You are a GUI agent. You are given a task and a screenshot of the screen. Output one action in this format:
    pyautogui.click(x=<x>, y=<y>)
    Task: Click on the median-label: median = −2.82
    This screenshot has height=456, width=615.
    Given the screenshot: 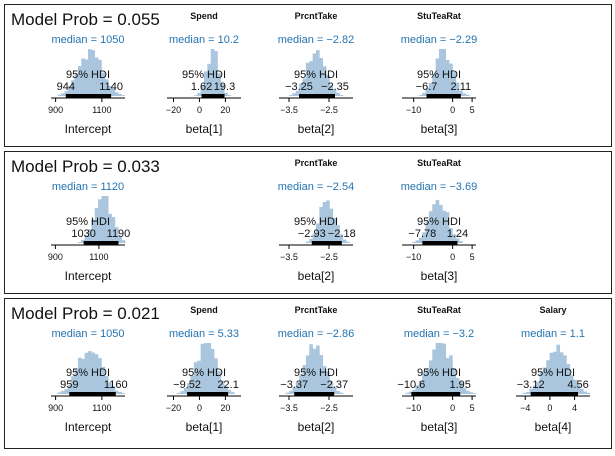 What is the action you would take?
    pyautogui.click(x=316, y=40)
    